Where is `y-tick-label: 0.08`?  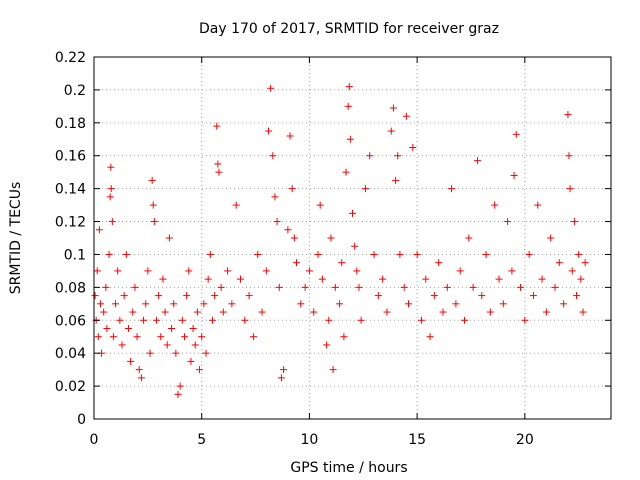 y-tick-label: 0.08 is located at coordinates (70, 288).